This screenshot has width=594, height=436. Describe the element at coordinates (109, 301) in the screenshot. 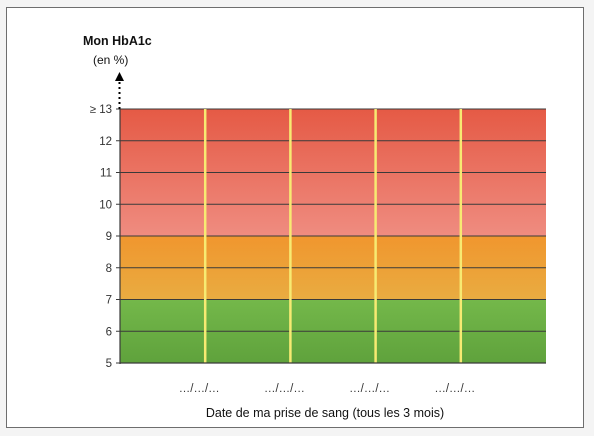

I see `y-tick-label: 7` at that location.